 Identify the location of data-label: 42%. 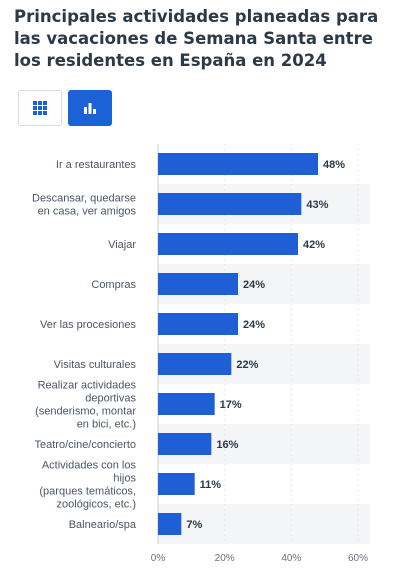
(314, 245).